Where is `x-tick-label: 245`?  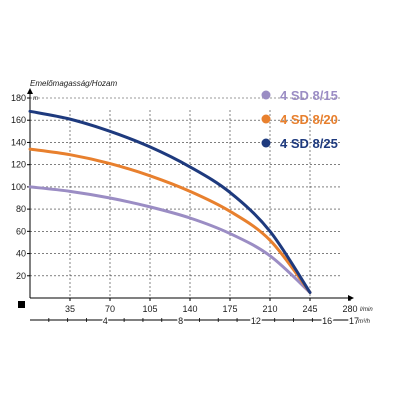
x-tick-label: 245 is located at coordinates (309, 309).